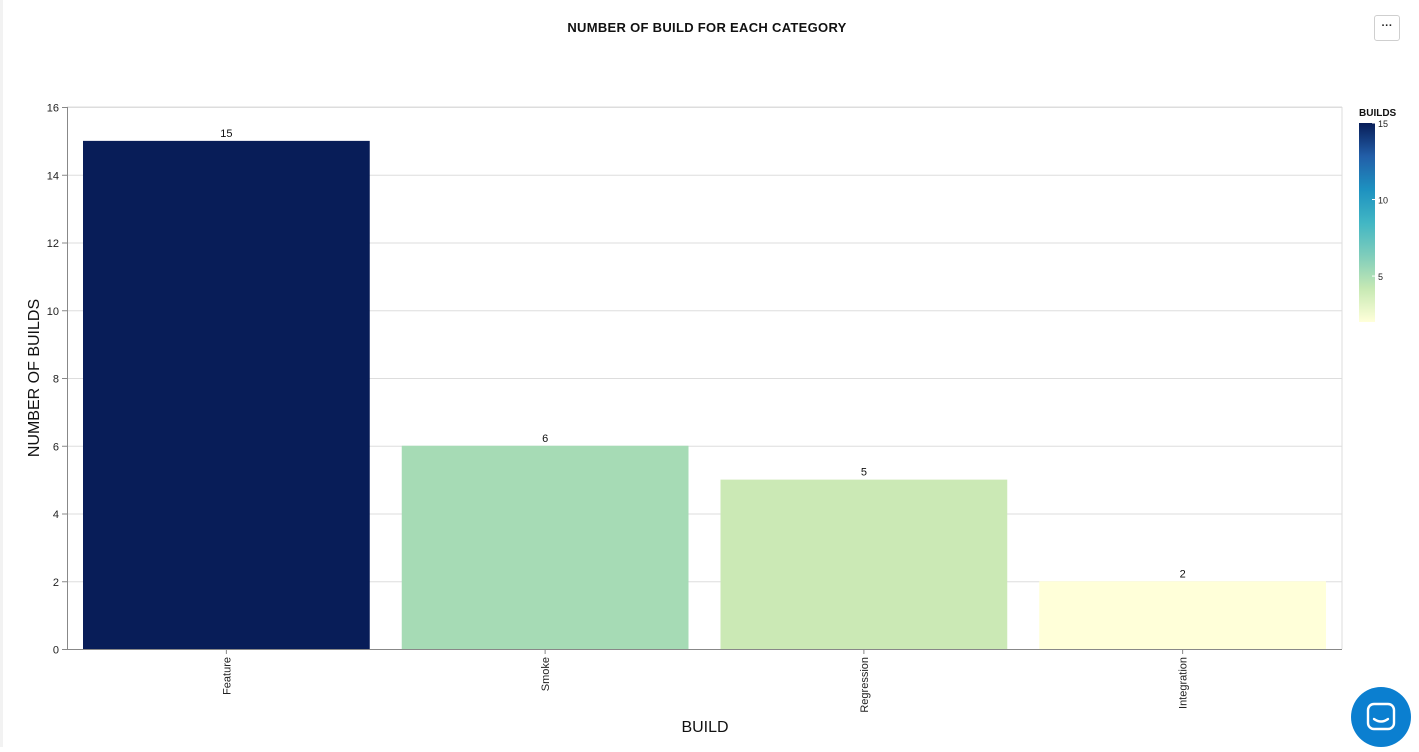 The image size is (1419, 752). What do you see at coordinates (864, 473) in the screenshot?
I see `data-label: 5` at bounding box center [864, 473].